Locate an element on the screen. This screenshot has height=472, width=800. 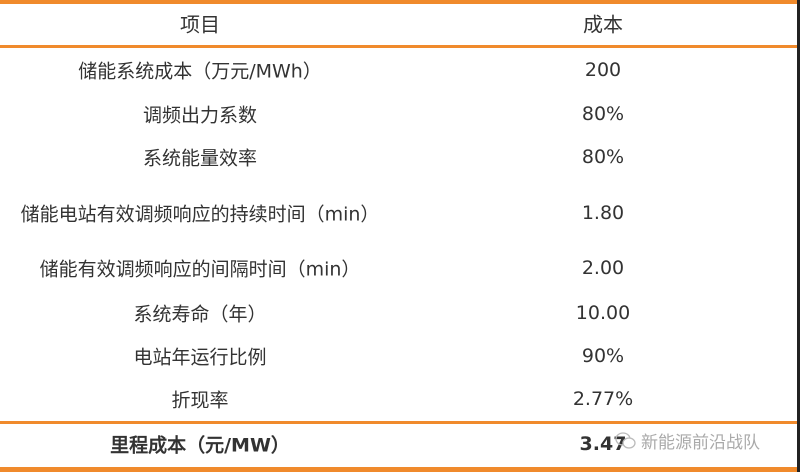
right-edge is located at coordinates (798, 236).